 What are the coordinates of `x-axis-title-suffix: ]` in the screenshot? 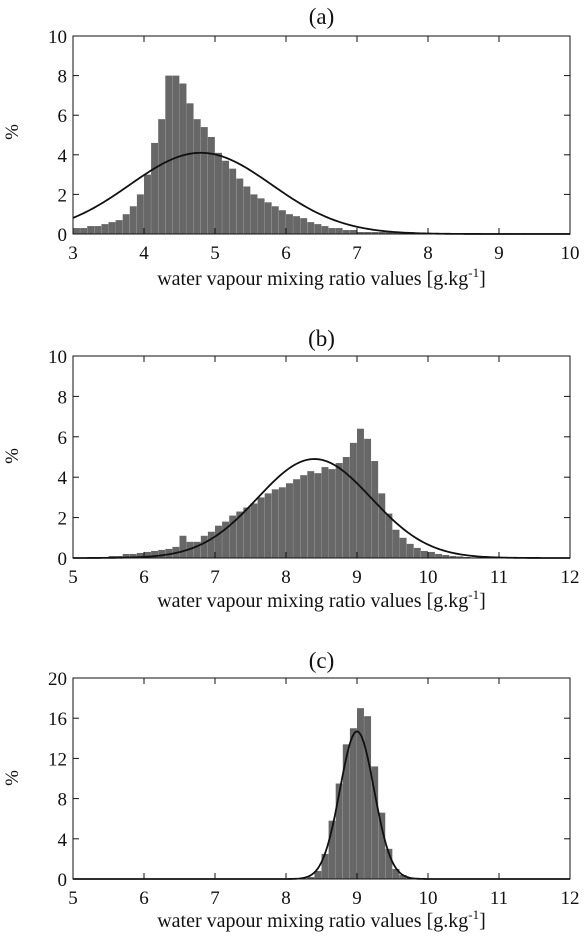 It's located at (482, 601).